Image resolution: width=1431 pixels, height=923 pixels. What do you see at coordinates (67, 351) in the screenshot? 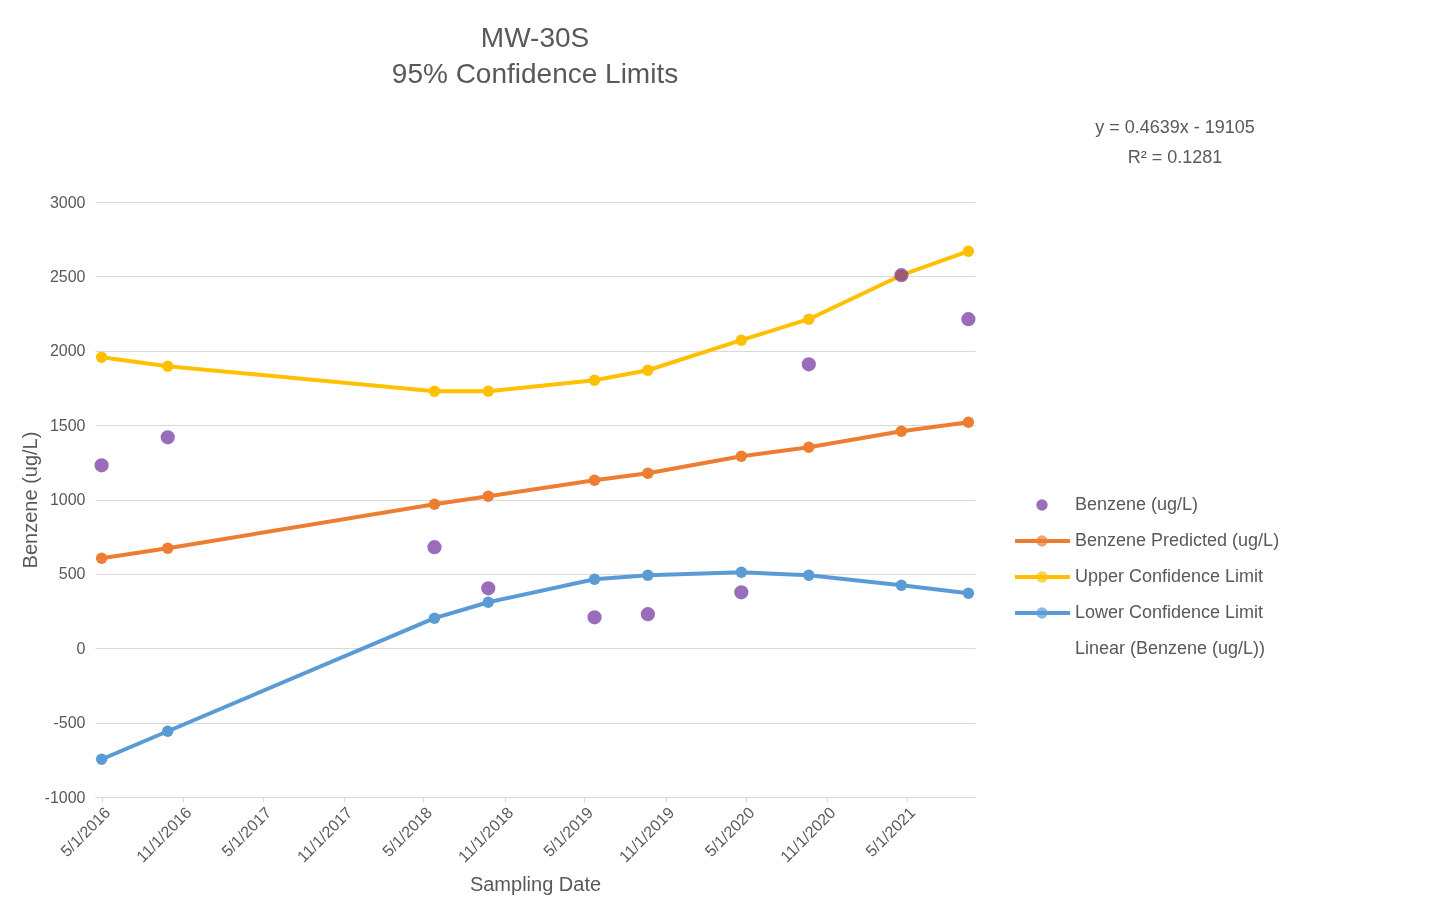
I see `y-tick-label: 2000` at bounding box center [67, 351].